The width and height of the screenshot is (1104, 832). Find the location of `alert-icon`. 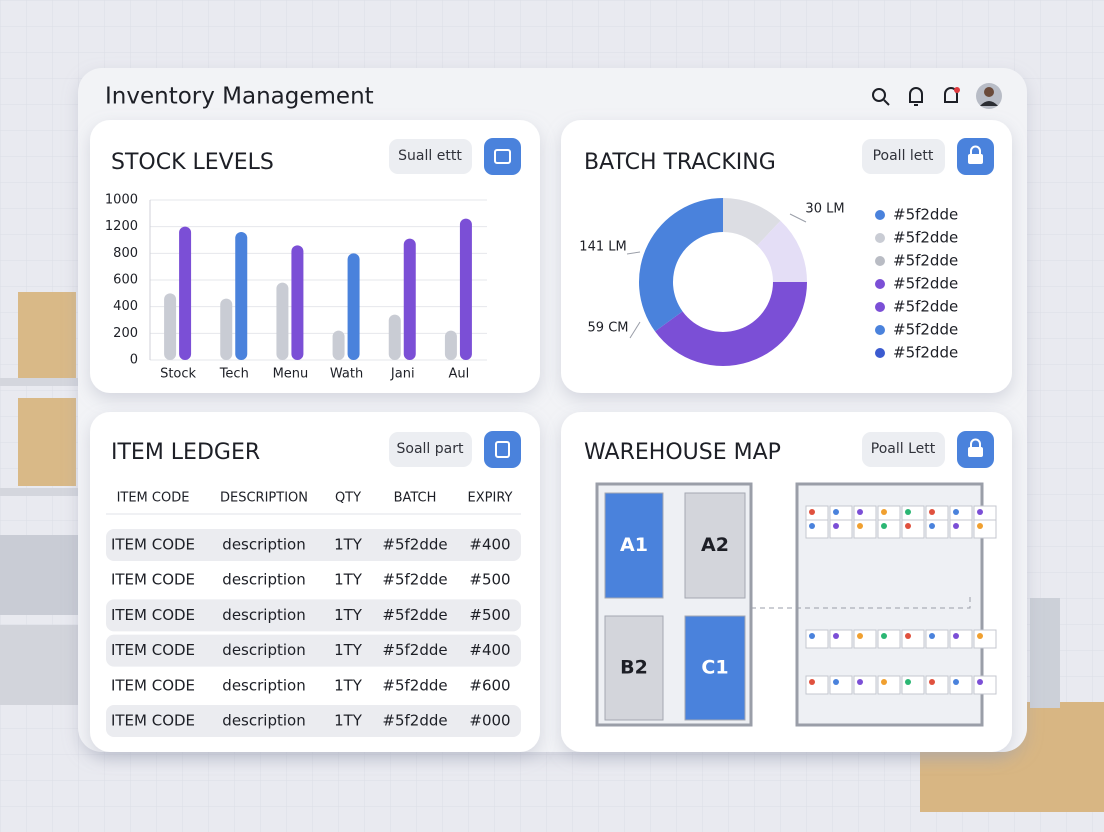

alert-icon is located at coordinates (952, 95).